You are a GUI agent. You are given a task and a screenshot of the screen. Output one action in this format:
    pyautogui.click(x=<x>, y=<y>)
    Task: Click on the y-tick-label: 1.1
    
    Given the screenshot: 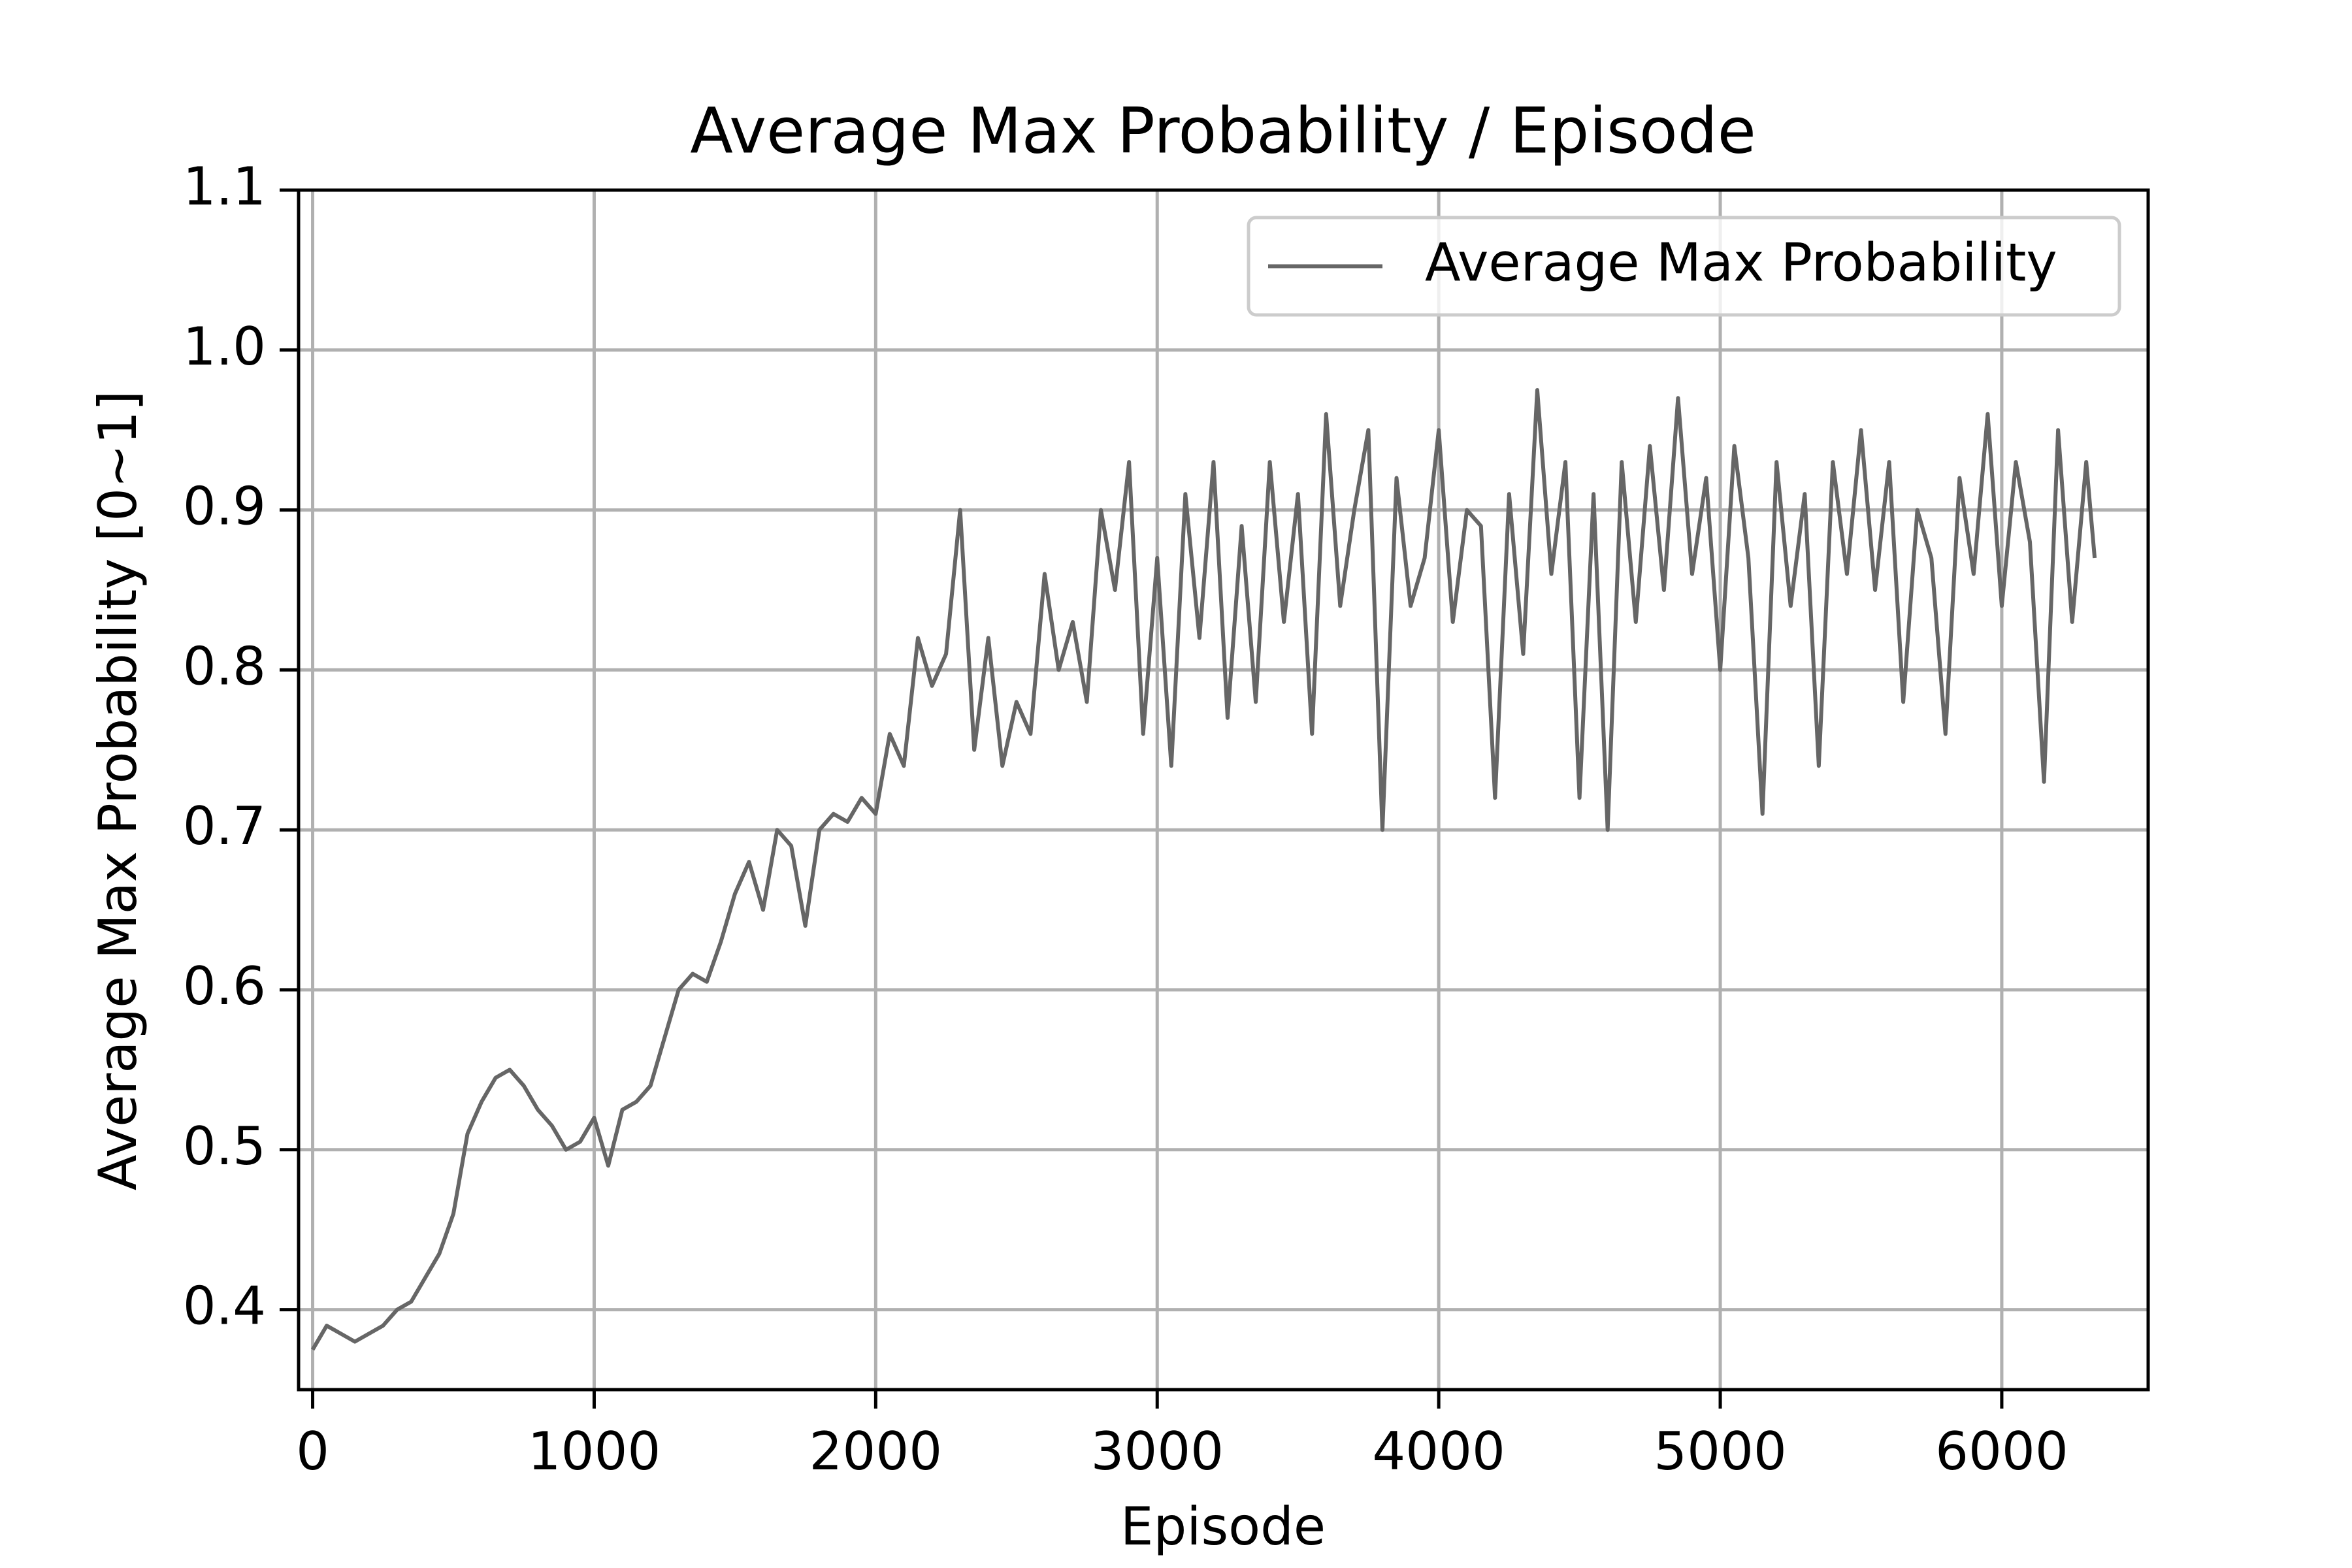 What is the action you would take?
    pyautogui.click(x=224, y=186)
    